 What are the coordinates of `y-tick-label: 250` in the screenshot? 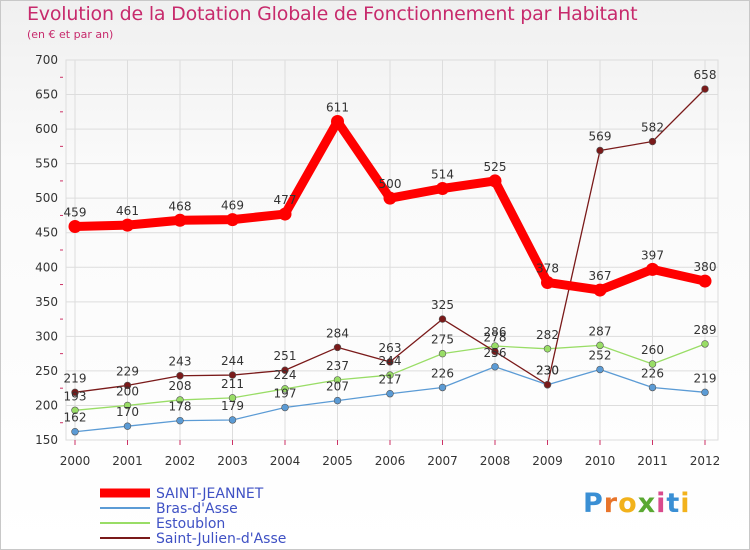 It's located at (46, 371).